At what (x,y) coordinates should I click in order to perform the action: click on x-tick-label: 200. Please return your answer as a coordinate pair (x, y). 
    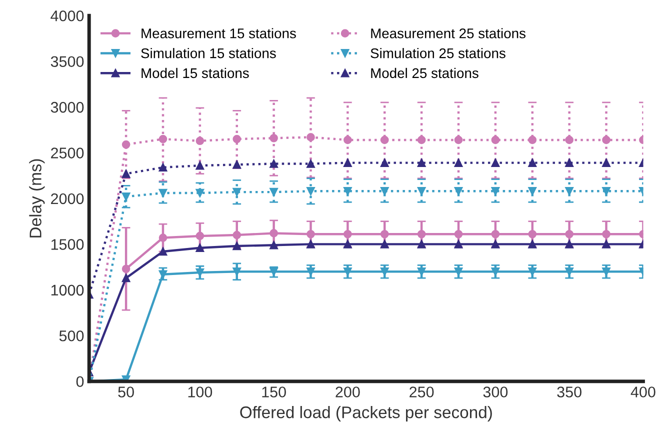
    Looking at the image, I should click on (348, 392).